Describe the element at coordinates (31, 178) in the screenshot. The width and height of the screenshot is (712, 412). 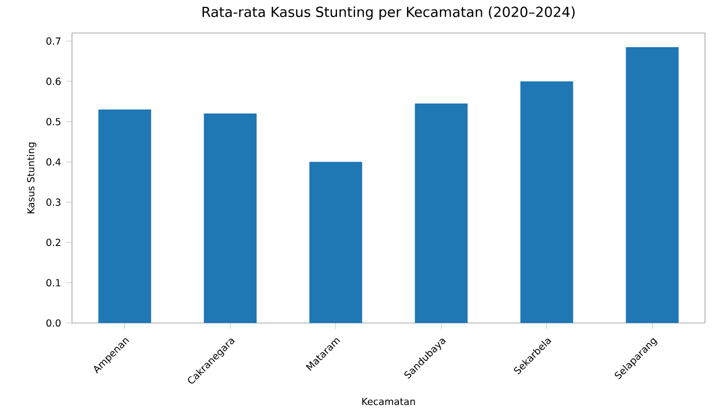
I see `y-axis-title: Kasus Stunting` at that location.